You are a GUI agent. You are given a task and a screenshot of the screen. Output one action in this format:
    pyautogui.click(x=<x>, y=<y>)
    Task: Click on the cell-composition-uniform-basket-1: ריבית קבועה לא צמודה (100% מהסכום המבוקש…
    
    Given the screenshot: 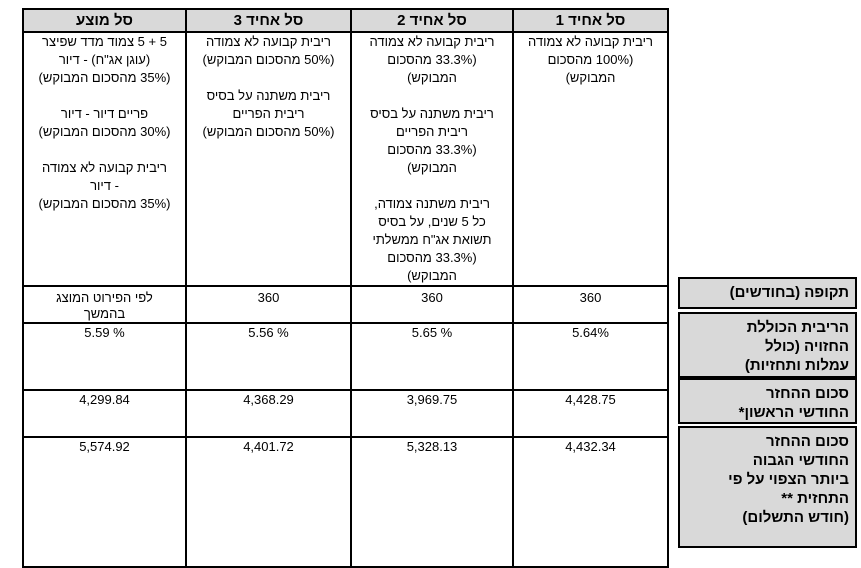 What is the action you would take?
    pyautogui.click(x=590, y=159)
    